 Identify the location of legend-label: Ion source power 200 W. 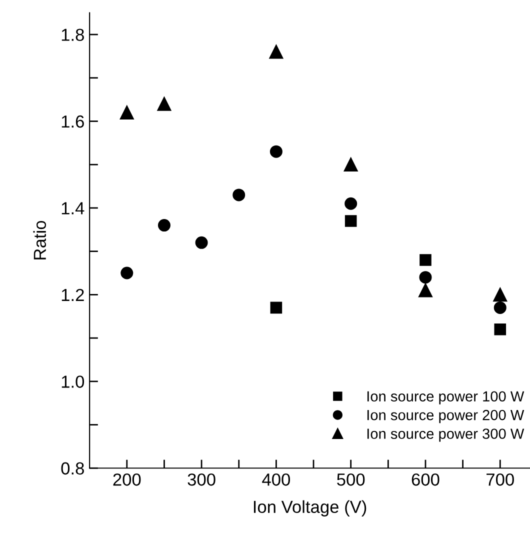
(445, 417).